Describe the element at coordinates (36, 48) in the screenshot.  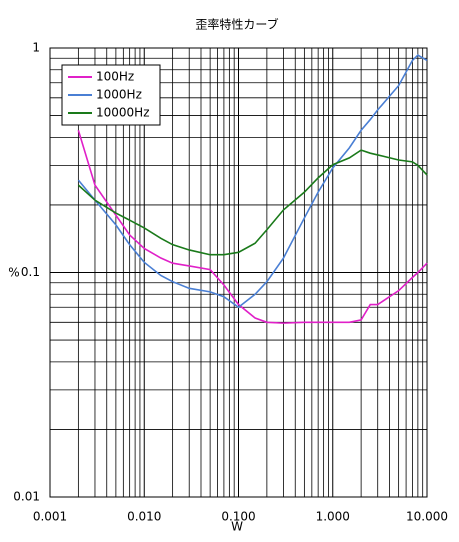
I see `y-tick-label: 1` at that location.